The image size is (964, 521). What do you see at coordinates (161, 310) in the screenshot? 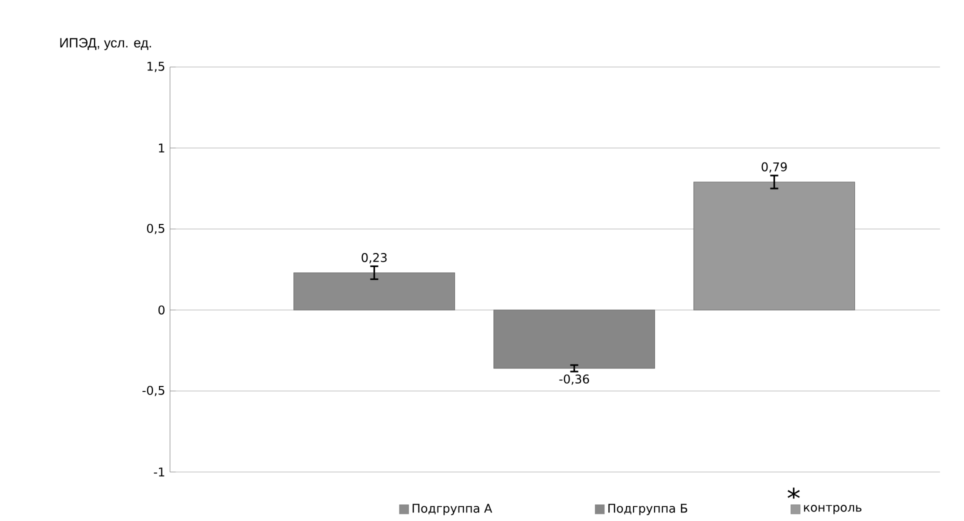
I see `y-tick-label: 0` at bounding box center [161, 310].